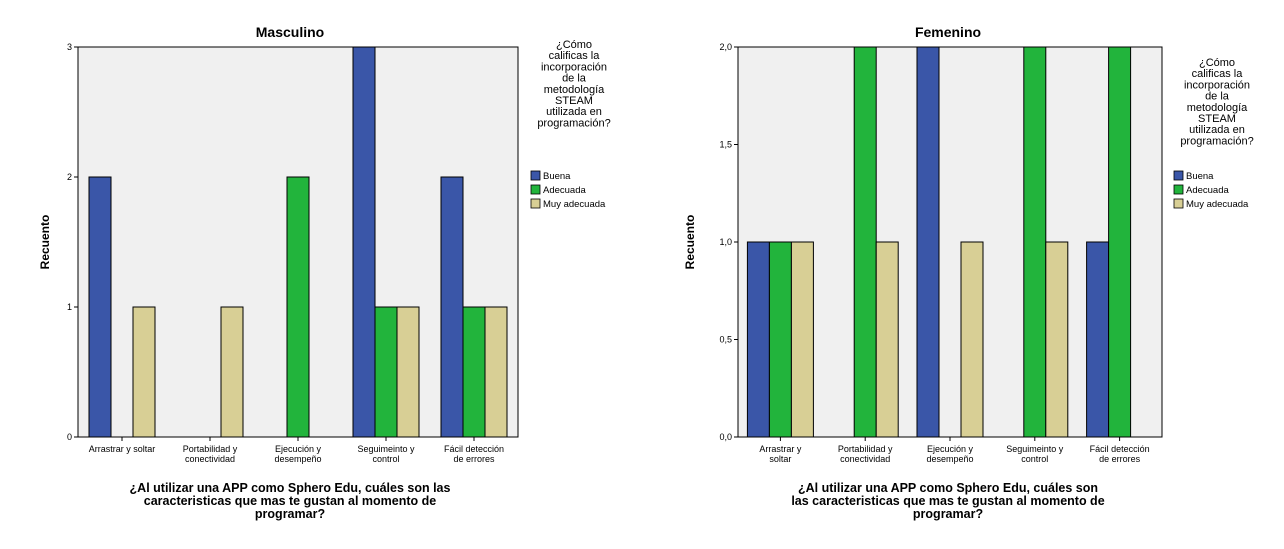 This screenshot has height=549, width=1284. Describe the element at coordinates (69, 177) in the screenshot. I see `y-tick-label: 2` at that location.